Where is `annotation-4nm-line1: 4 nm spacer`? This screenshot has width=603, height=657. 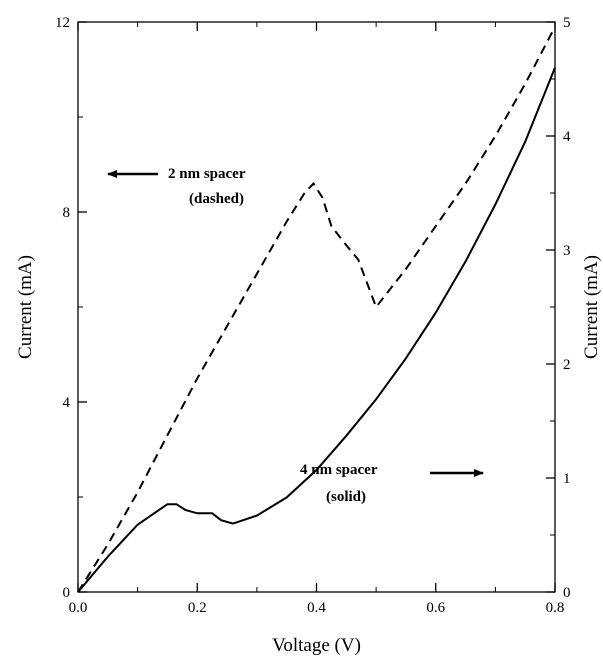
annotation-4nm-line1: 4 nm spacer is located at coordinates (339, 470).